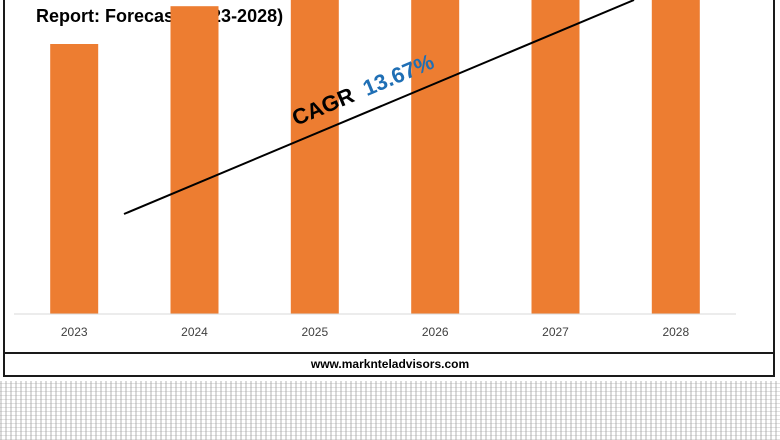 The width and height of the screenshot is (780, 440). I want to click on x-tick-label-2025: 2025, so click(314, 332).